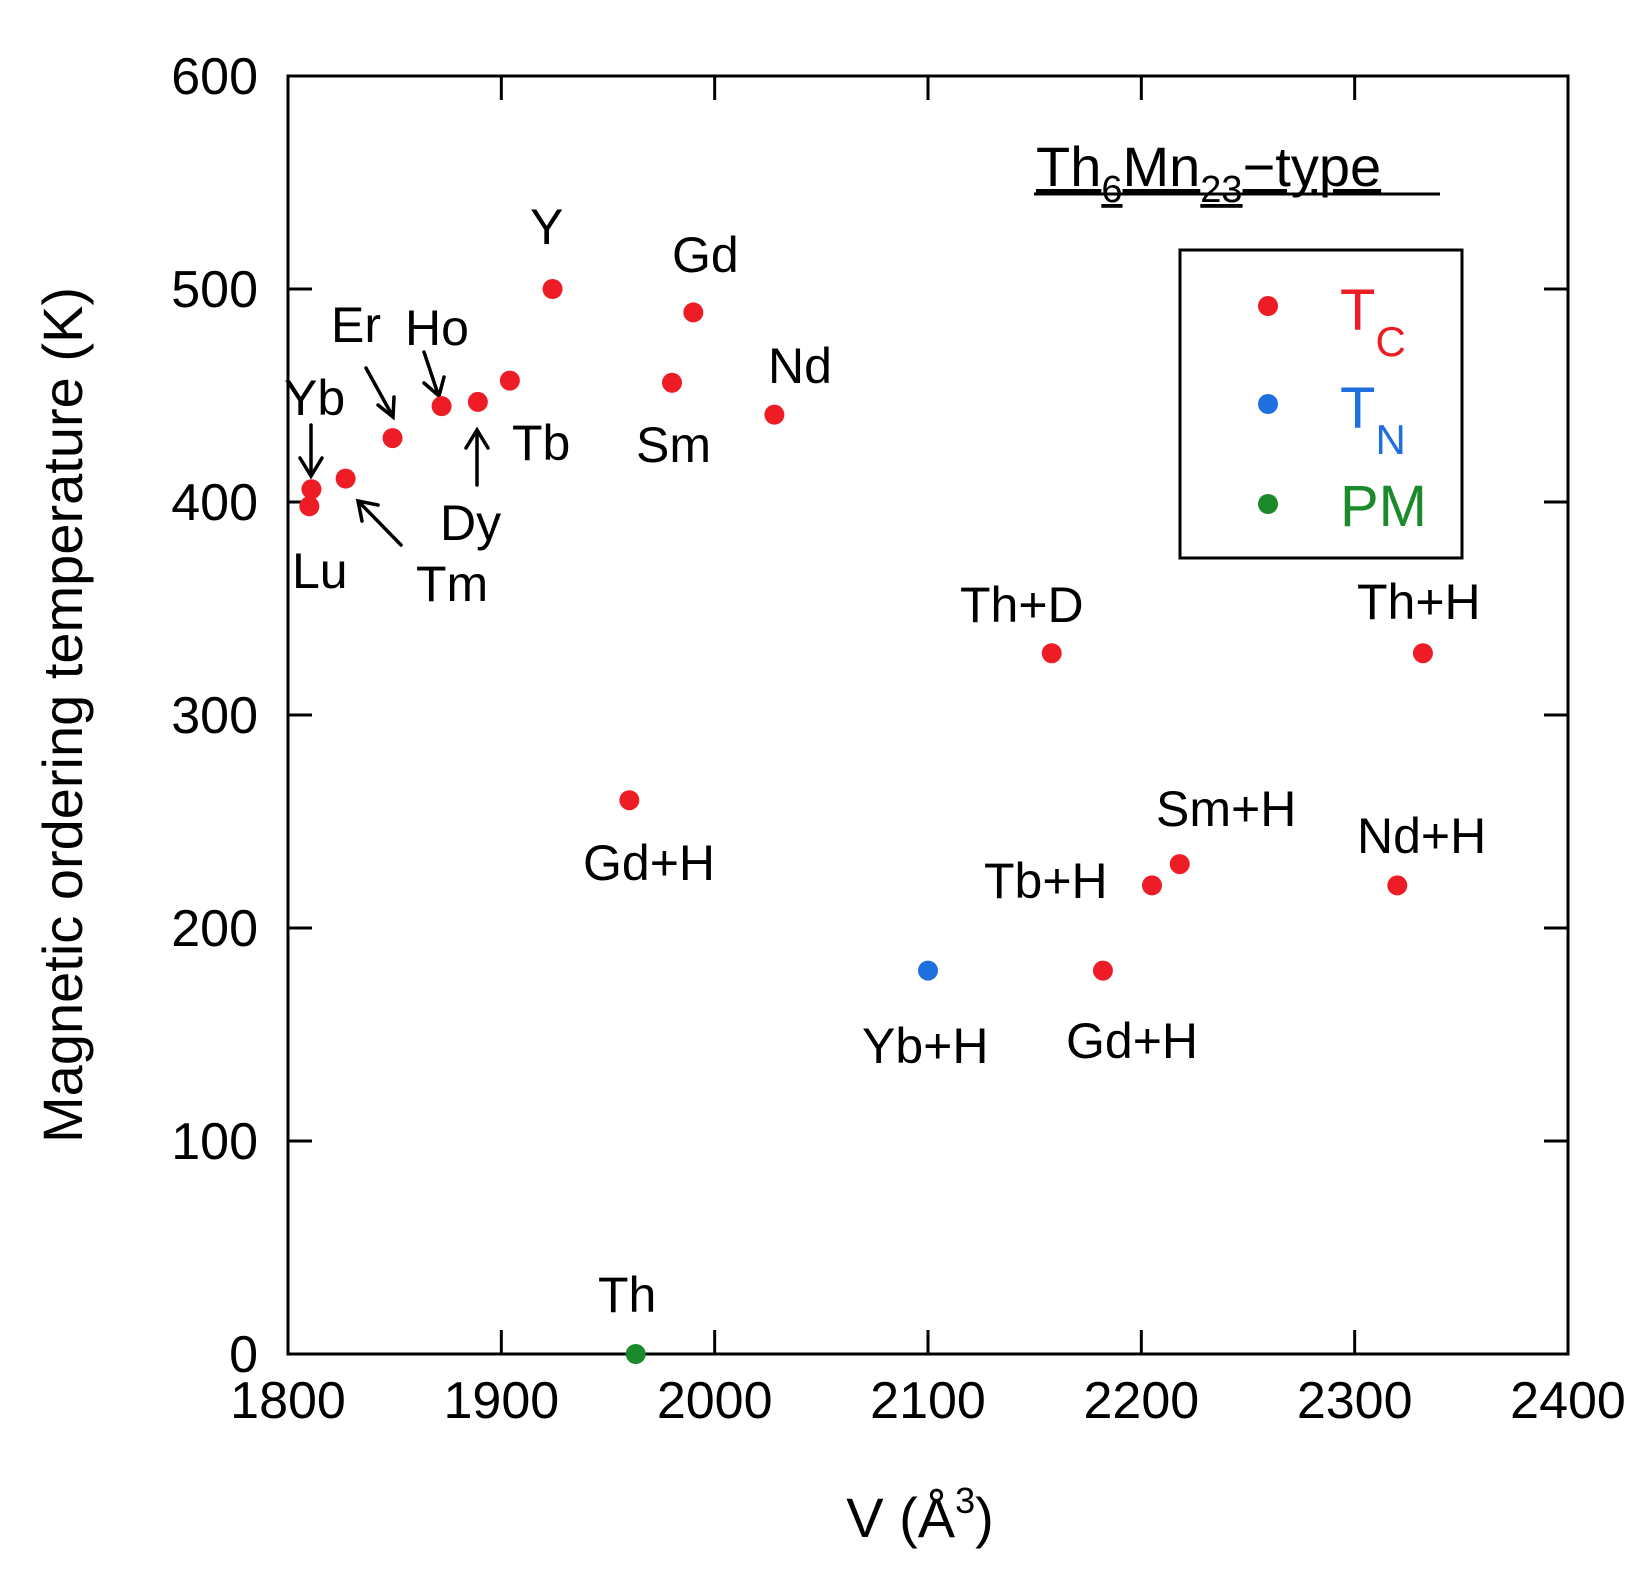 Image resolution: width=1647 pixels, height=1577 pixels. I want to click on legend-entry-tn: TN, so click(1332, 419).